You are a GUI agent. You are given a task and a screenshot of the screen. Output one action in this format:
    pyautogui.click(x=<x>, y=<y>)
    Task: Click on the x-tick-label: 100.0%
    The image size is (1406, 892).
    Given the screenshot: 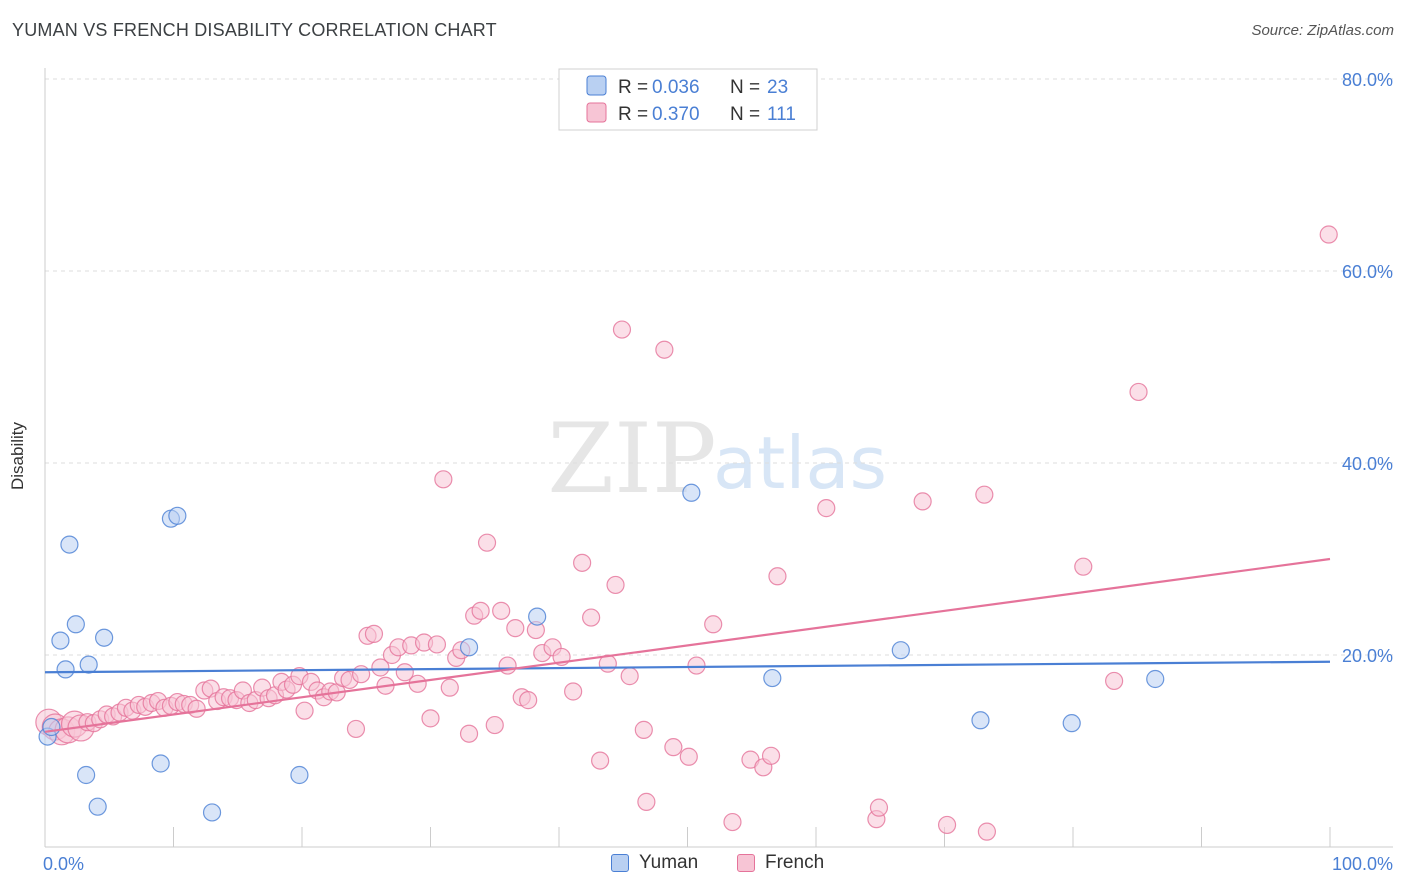 What is the action you would take?
    pyautogui.click(x=1362, y=864)
    